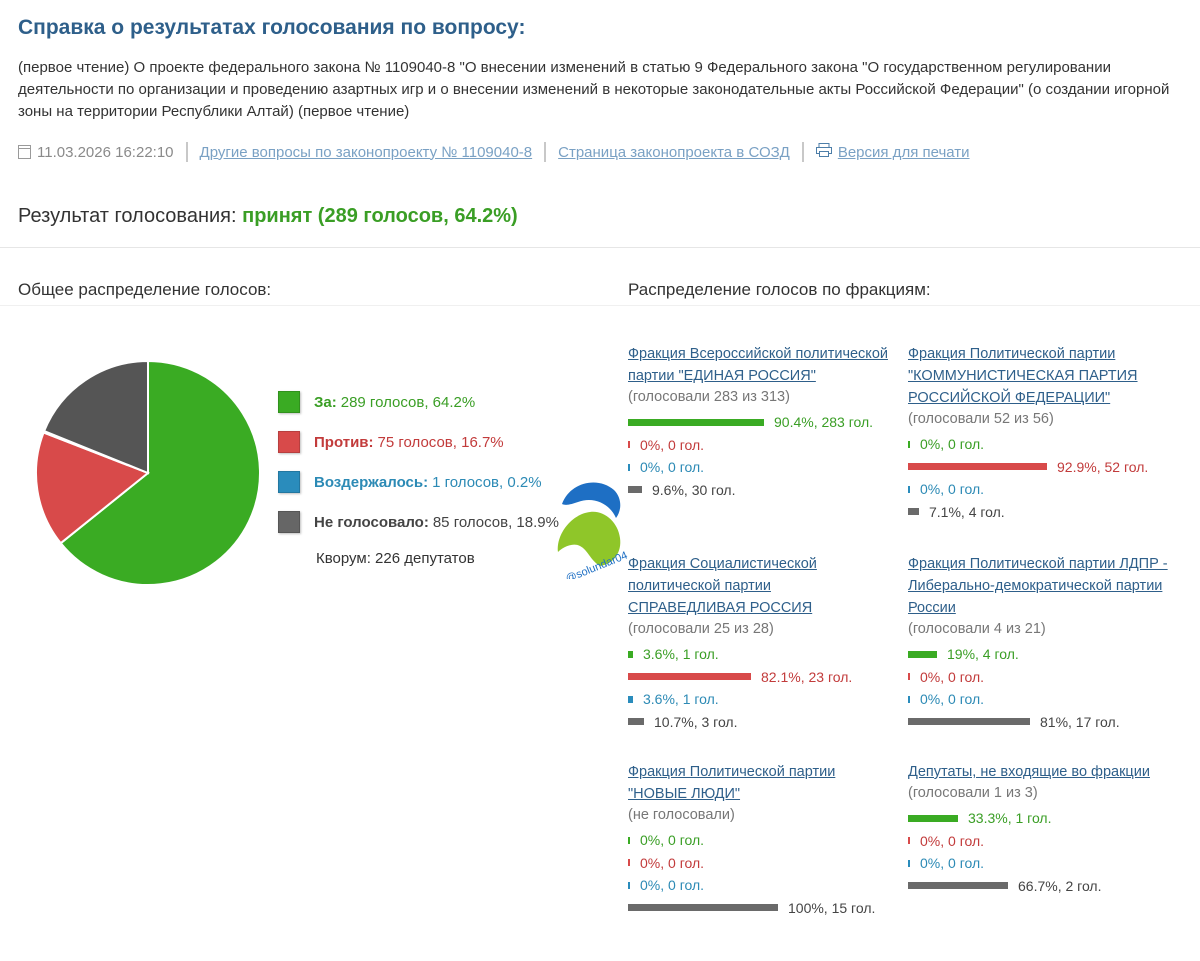  Describe the element at coordinates (380, 216) in the screenshot. I see `result-value: принят (289 голосов, 64.2%)` at that location.